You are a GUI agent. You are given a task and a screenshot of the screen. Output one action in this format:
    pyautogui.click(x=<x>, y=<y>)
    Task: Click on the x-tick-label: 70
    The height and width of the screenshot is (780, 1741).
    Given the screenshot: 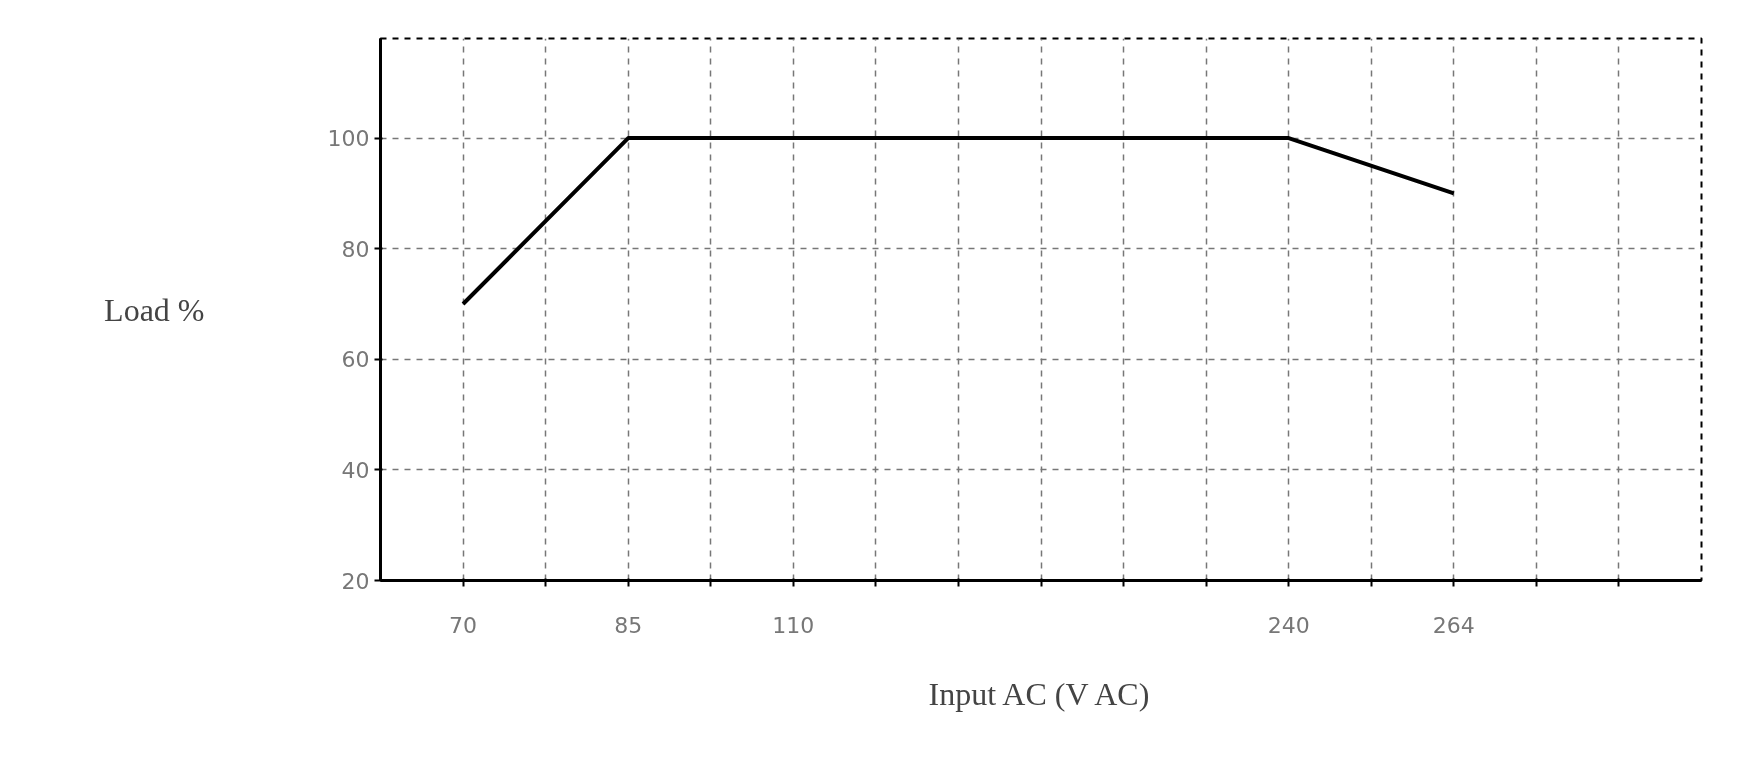 What is the action you would take?
    pyautogui.click(x=463, y=625)
    